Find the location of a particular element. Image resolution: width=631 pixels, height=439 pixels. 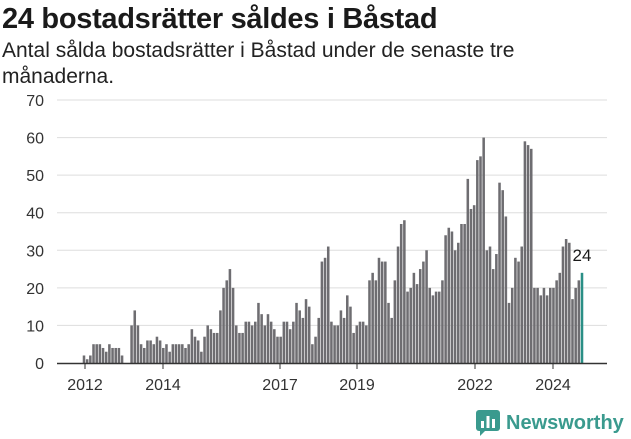

highlighted-bar is located at coordinates (582, 317).